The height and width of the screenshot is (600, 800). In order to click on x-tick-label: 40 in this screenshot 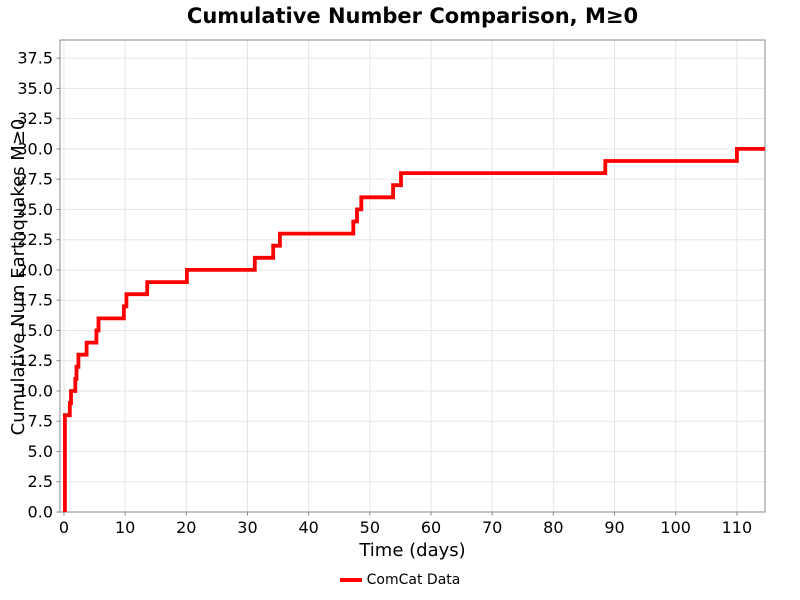, I will do `click(308, 527)`.